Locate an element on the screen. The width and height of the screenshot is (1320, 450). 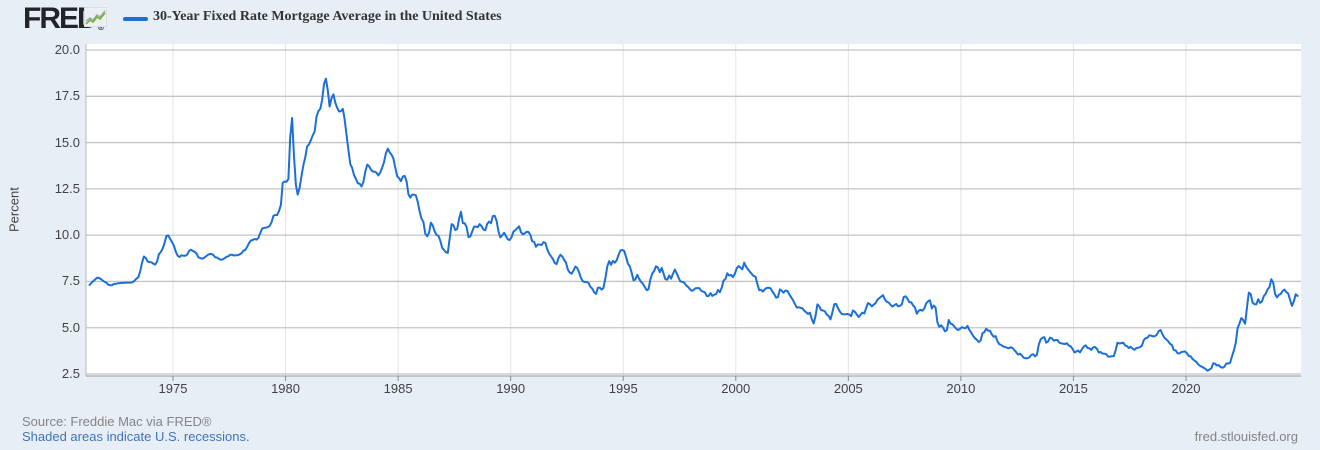
x-tick-label: 1975 is located at coordinates (173, 388).